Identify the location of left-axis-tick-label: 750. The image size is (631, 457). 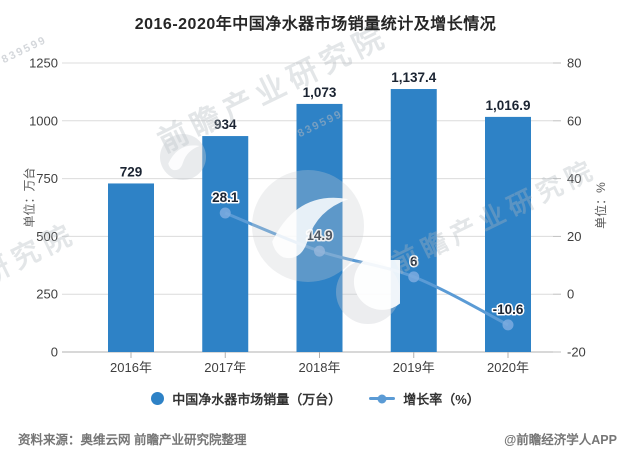
(47, 178).